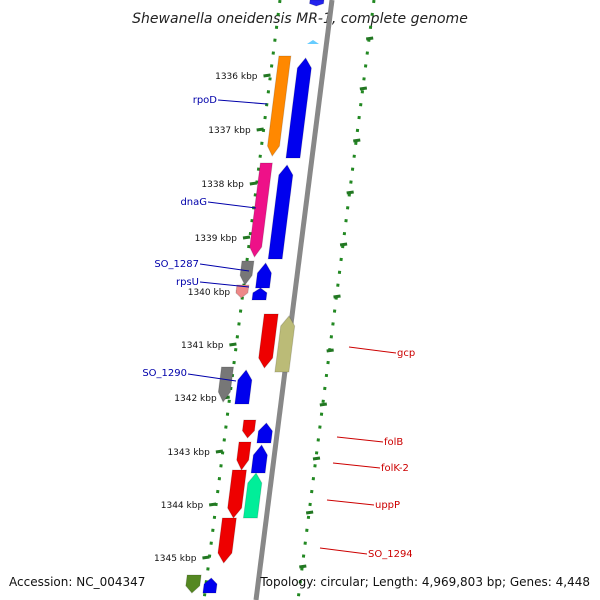  I want to click on tick-label: 1337 kbp, so click(229, 131).